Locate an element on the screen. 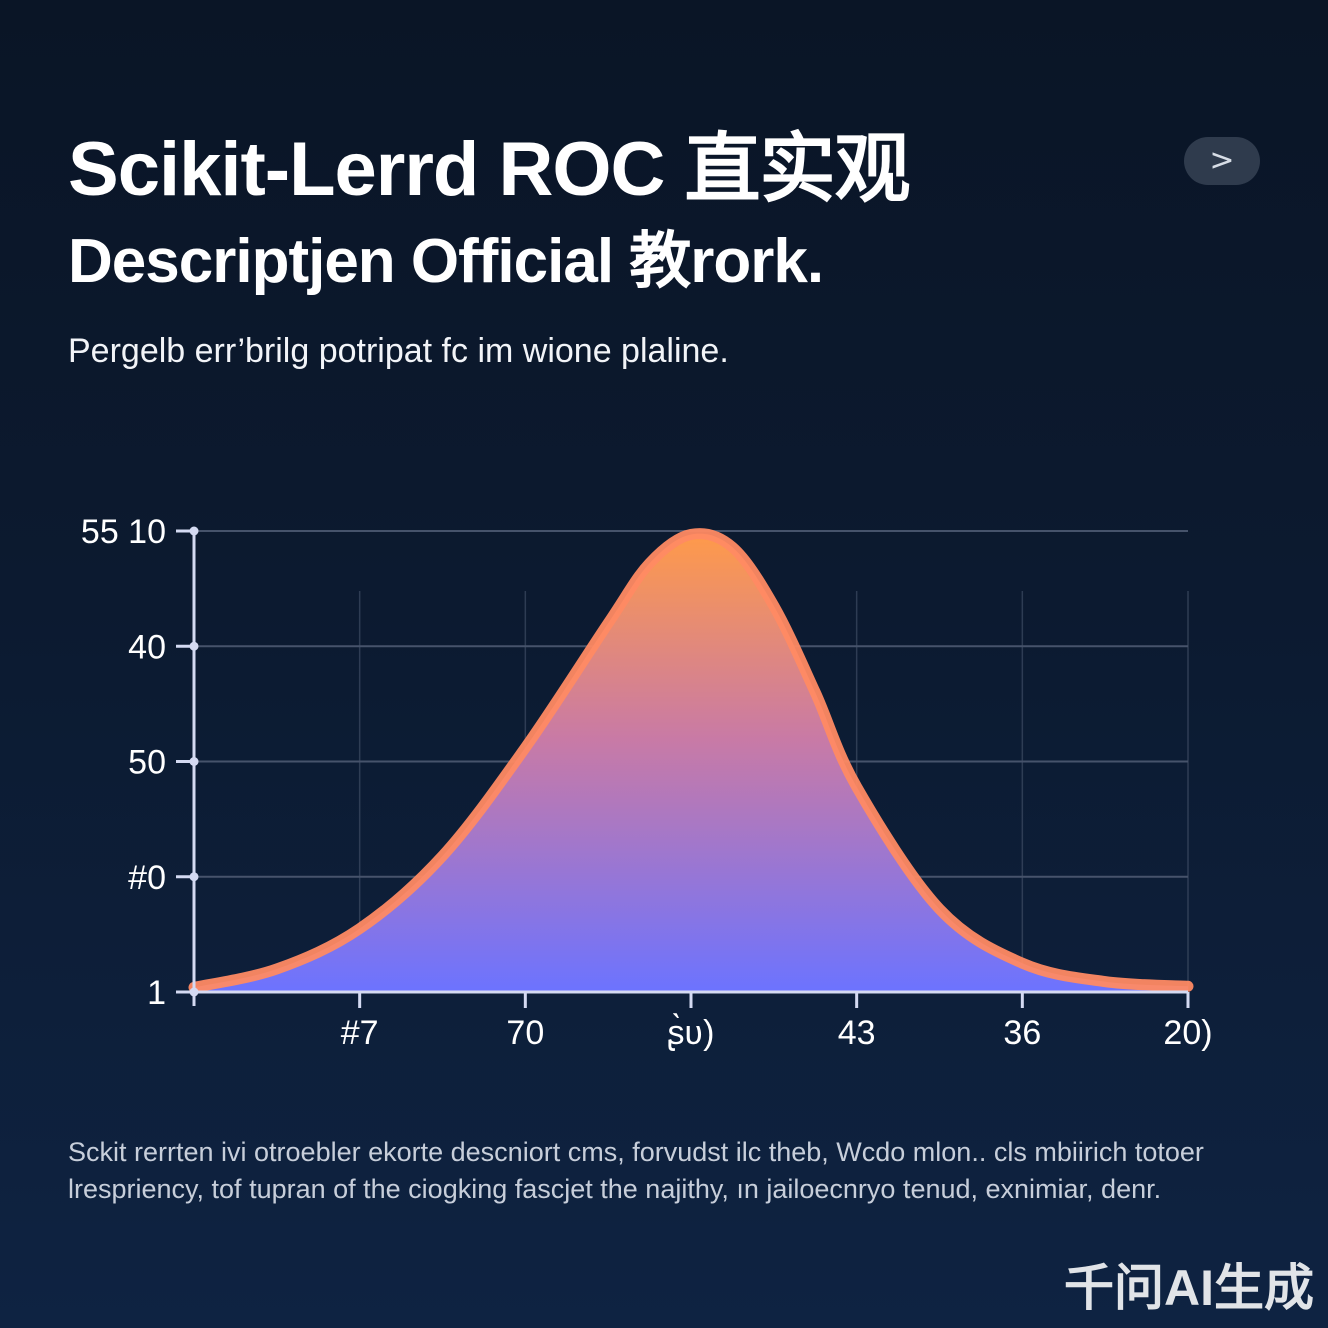 Image resolution: width=1328 pixels, height=1328 pixels. watermark: 千问AI生成 is located at coordinates (1189, 1288).